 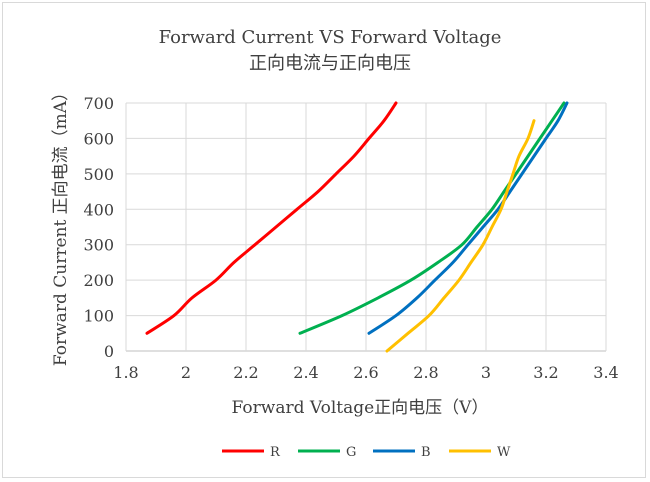 I want to click on y-tick-label: 300, so click(x=98, y=245).